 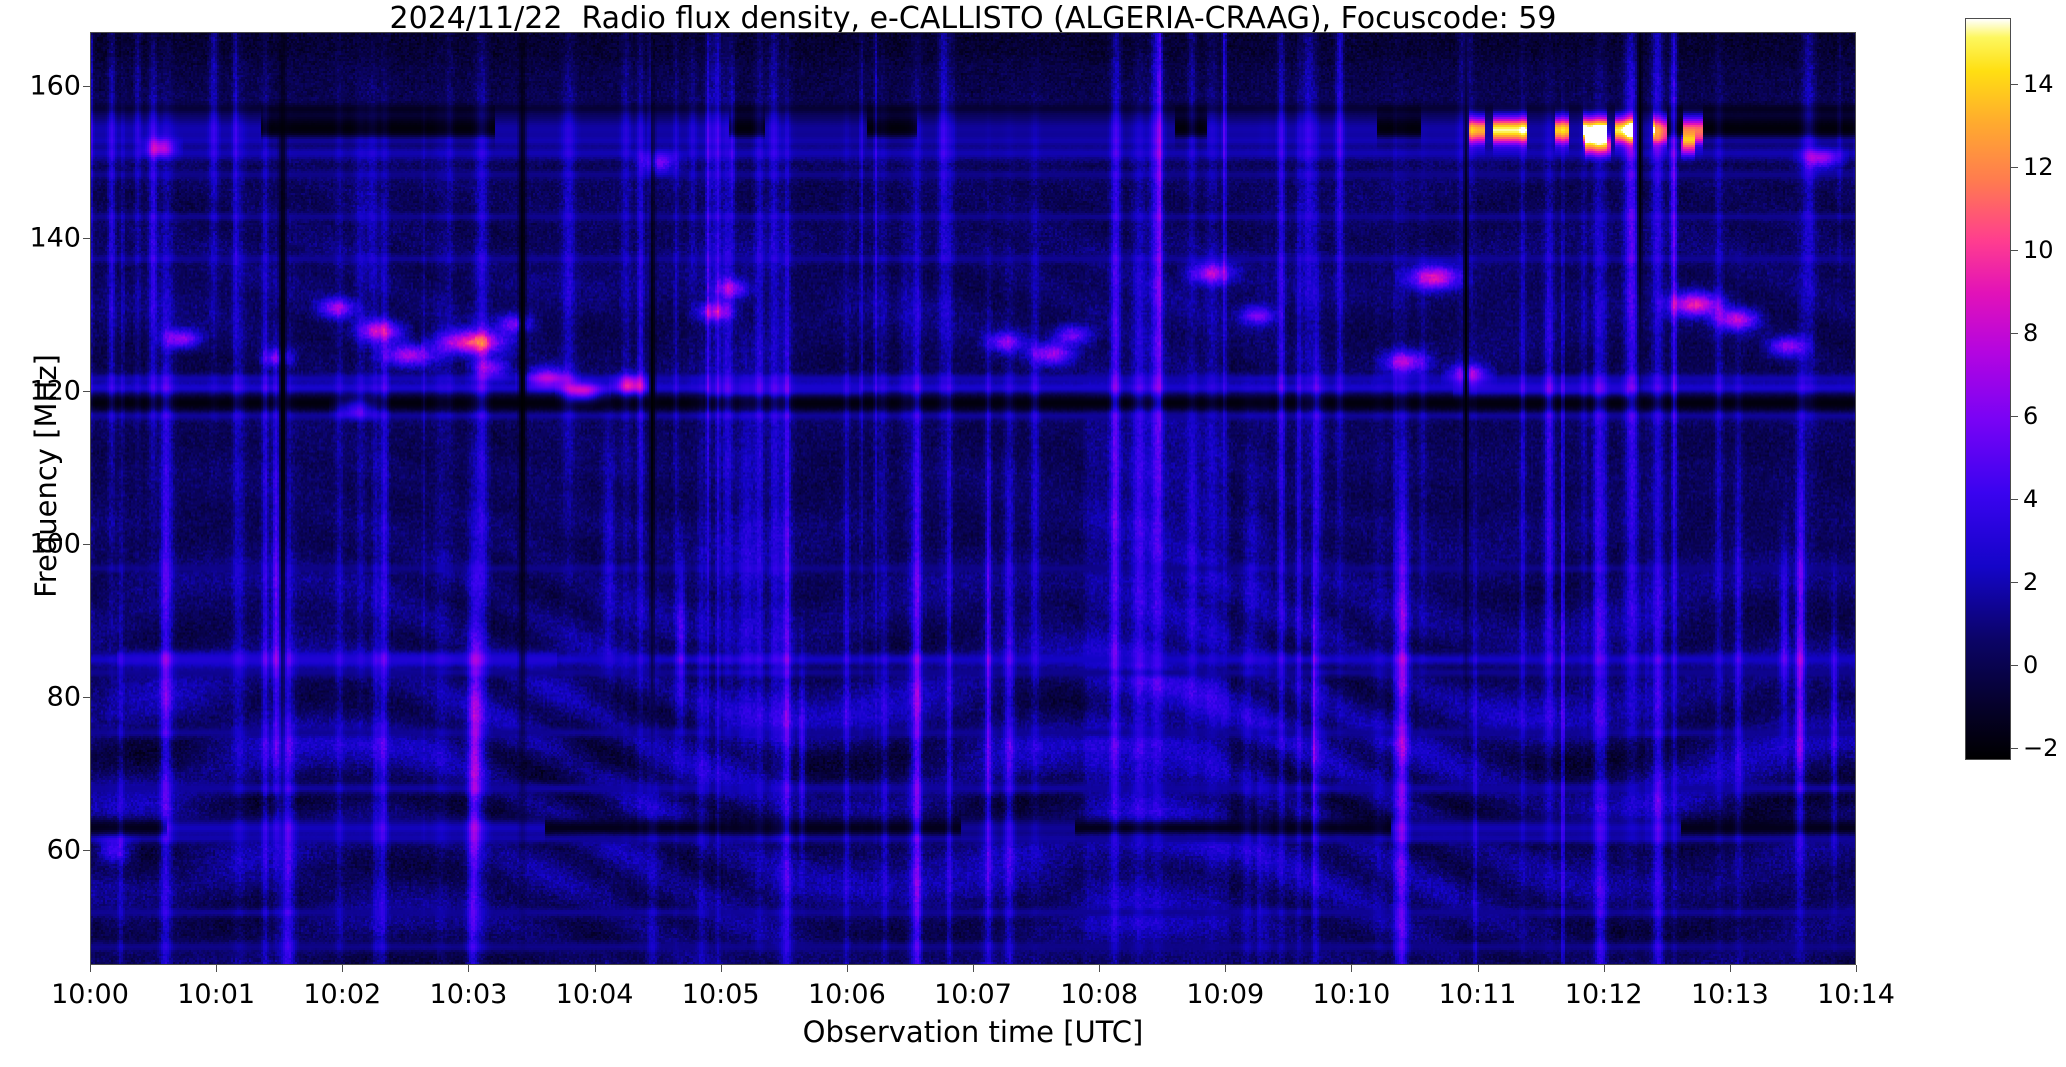 I want to click on x-tick-label: 10:00, so click(x=90, y=994).